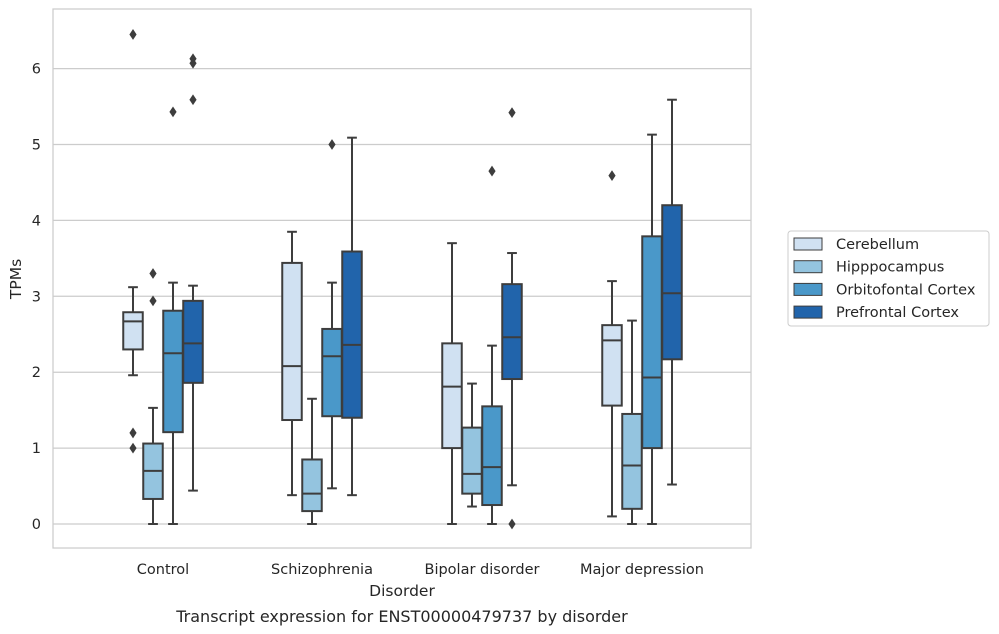  Describe the element at coordinates (36, 525) in the screenshot. I see `y-tick-label: 0` at that location.